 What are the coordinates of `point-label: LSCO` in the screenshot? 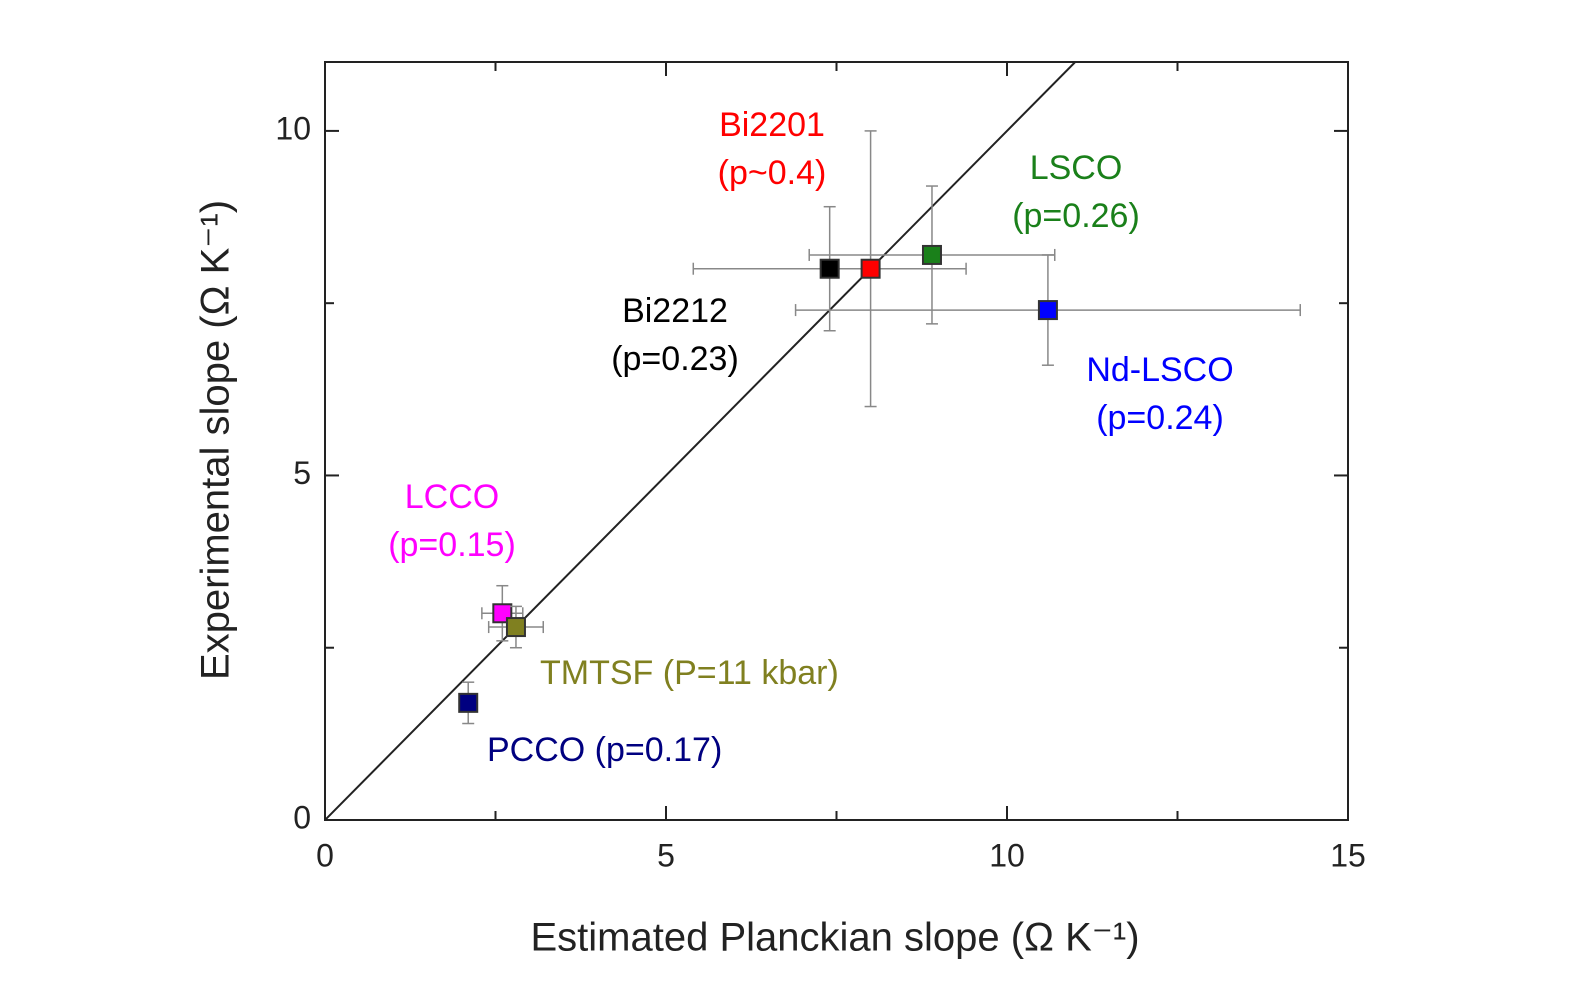 It's located at (1076, 168).